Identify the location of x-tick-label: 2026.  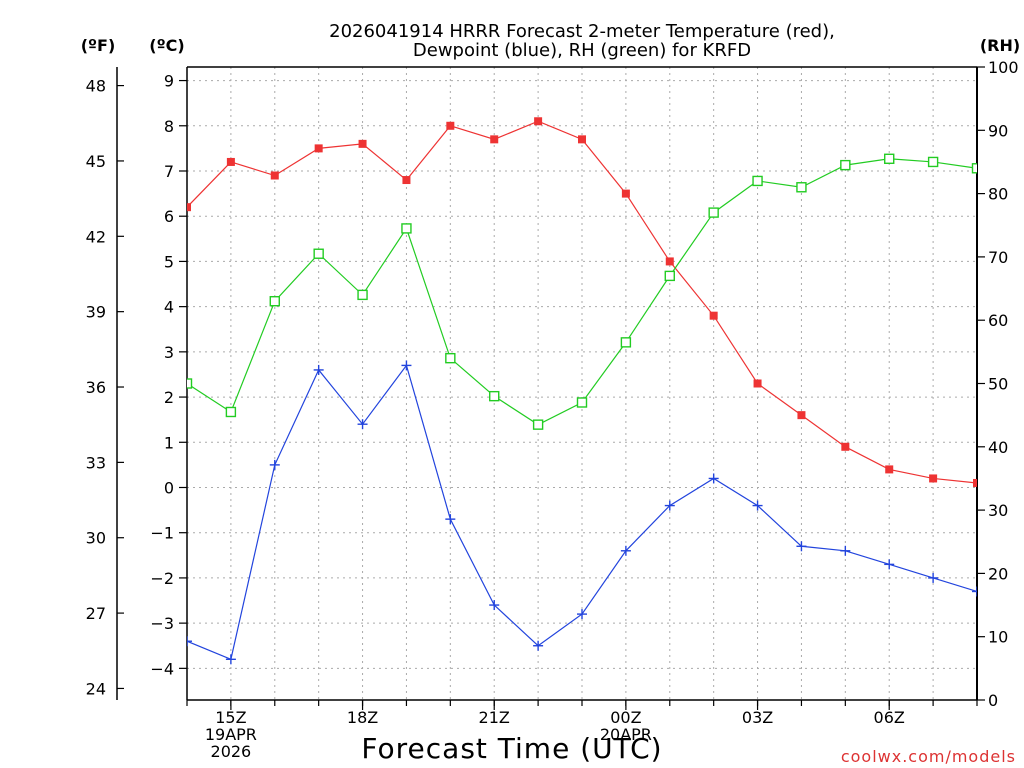
(231, 751).